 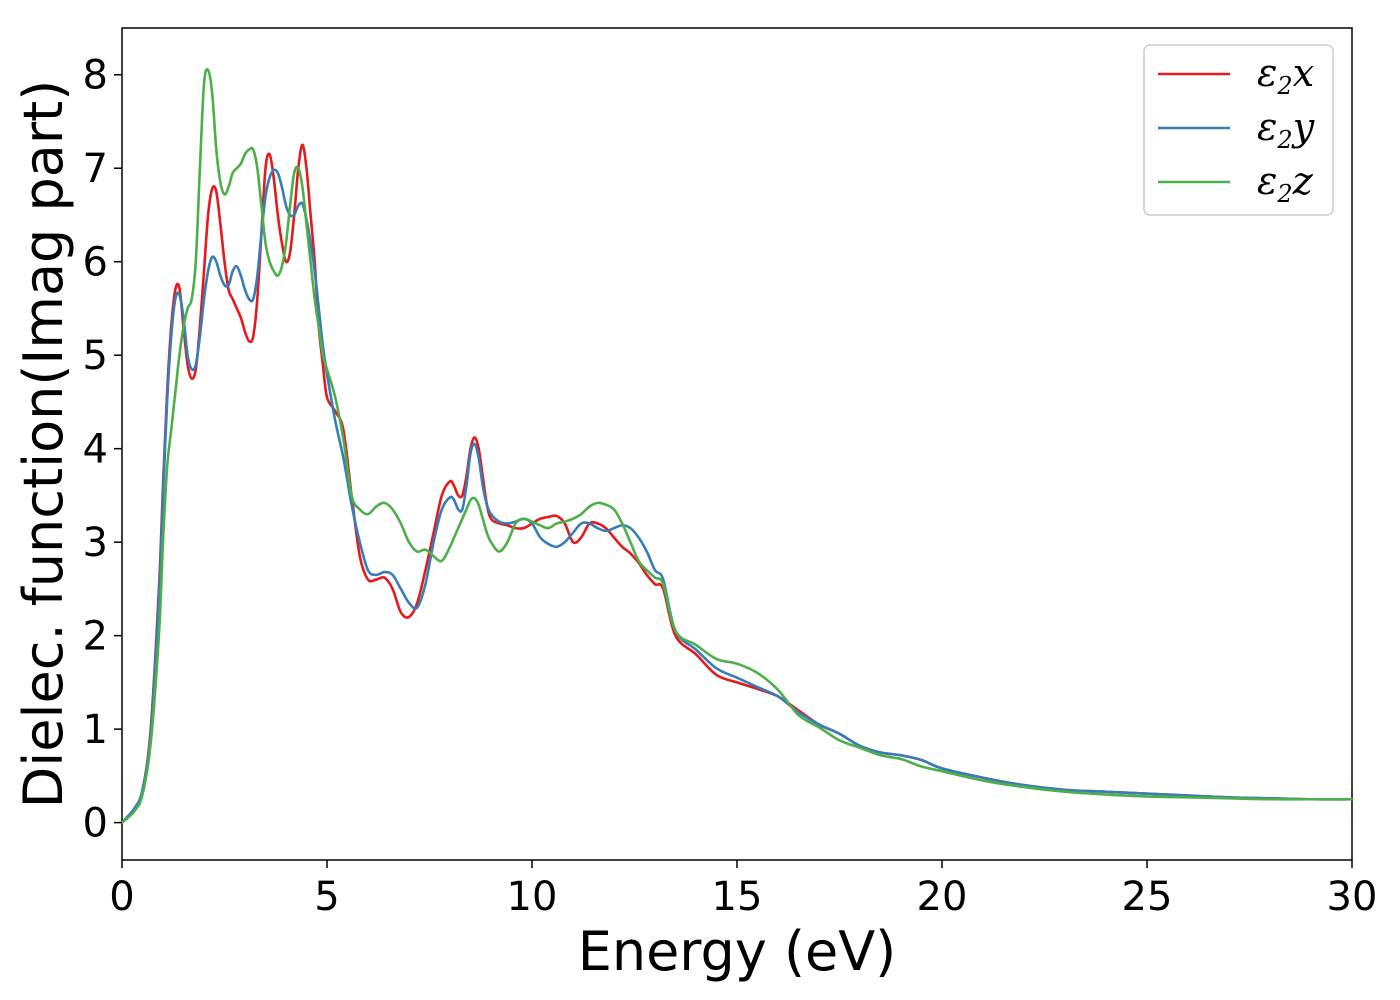 I want to click on y-tick-label: 2, so click(x=95, y=637).